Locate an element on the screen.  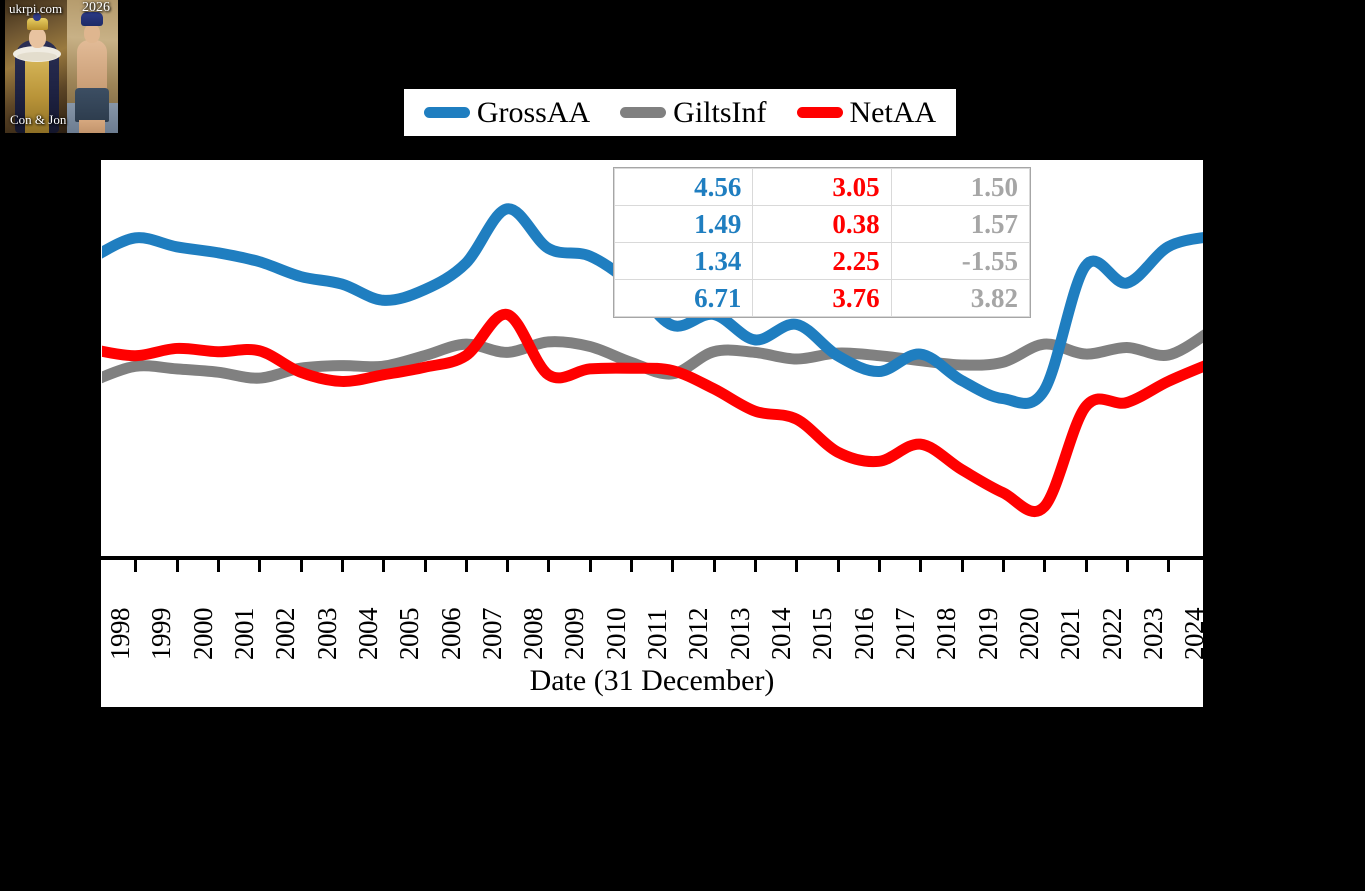
x-axis-tick-label: 2002 is located at coordinates (285, 634).